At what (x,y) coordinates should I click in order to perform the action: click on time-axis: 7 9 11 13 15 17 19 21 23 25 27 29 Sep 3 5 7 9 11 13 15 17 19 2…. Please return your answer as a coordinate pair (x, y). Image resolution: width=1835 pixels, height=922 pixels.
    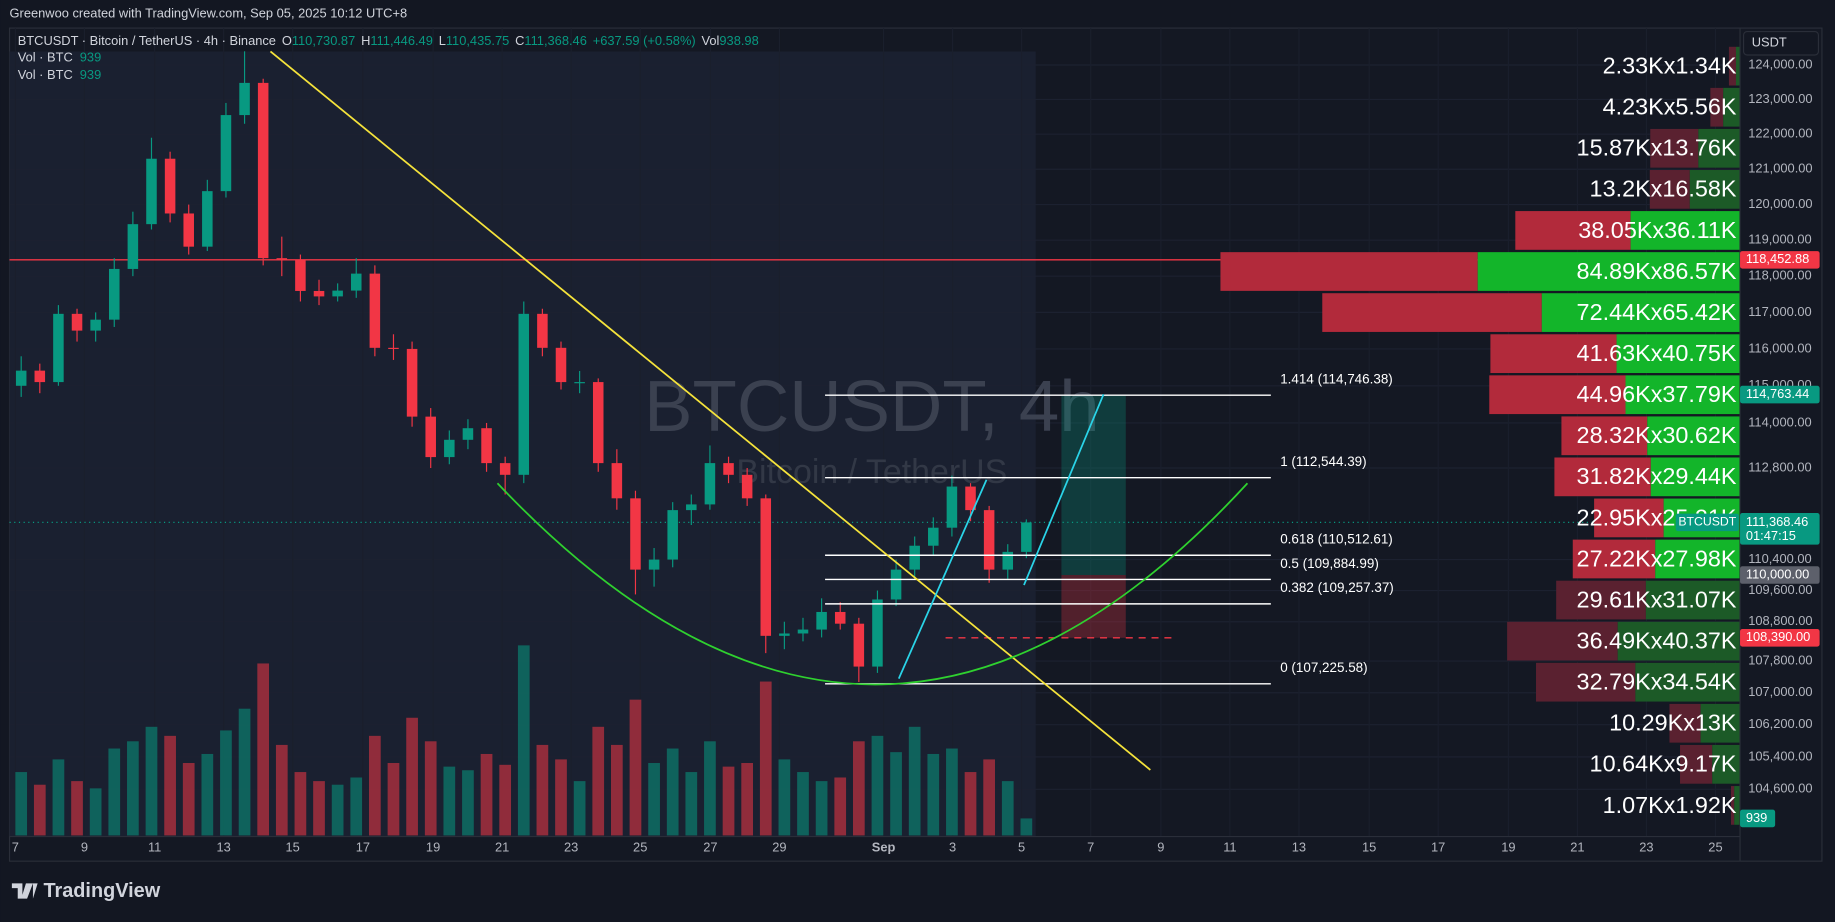
    Looking at the image, I should click on (867, 847).